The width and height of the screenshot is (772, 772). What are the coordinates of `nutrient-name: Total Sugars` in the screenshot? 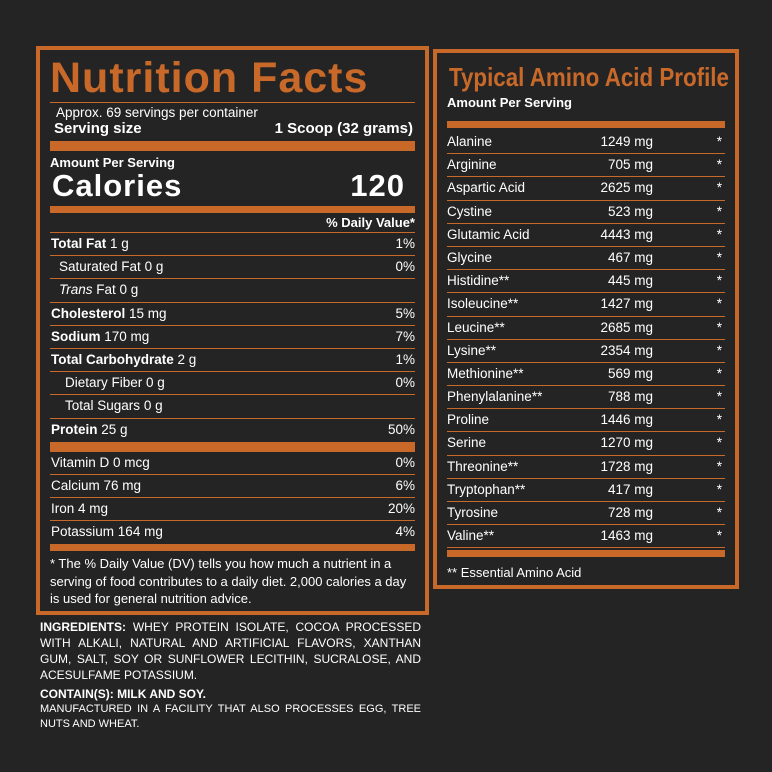 It's located at (103, 406).